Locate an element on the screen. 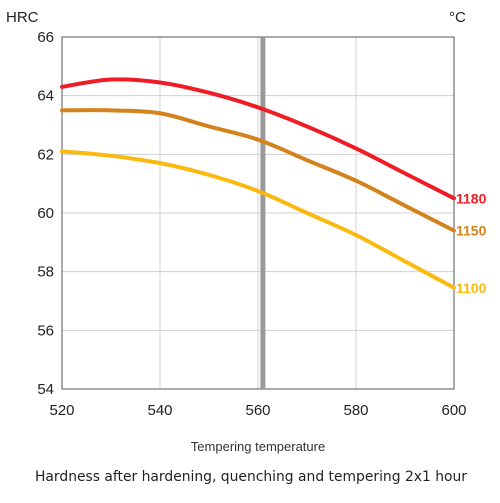 This screenshot has width=500, height=503. y-axis-label: HRC is located at coordinates (22, 17).